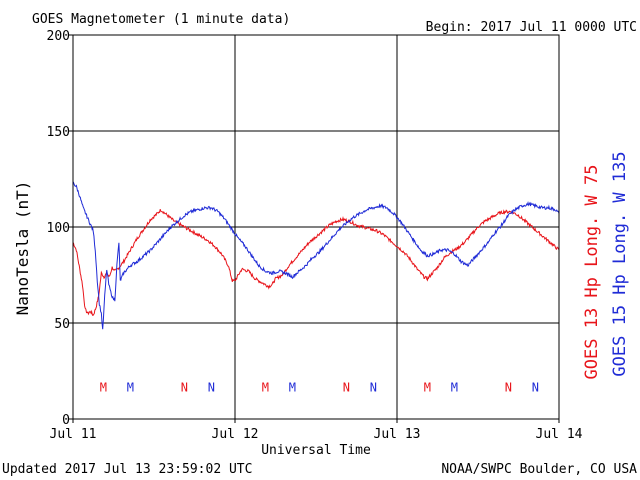 This screenshot has height=480, width=640. Describe the element at coordinates (531, 27) in the screenshot. I see `begin-time: Begin: 2017 Jul 11 0000 UTC` at that location.